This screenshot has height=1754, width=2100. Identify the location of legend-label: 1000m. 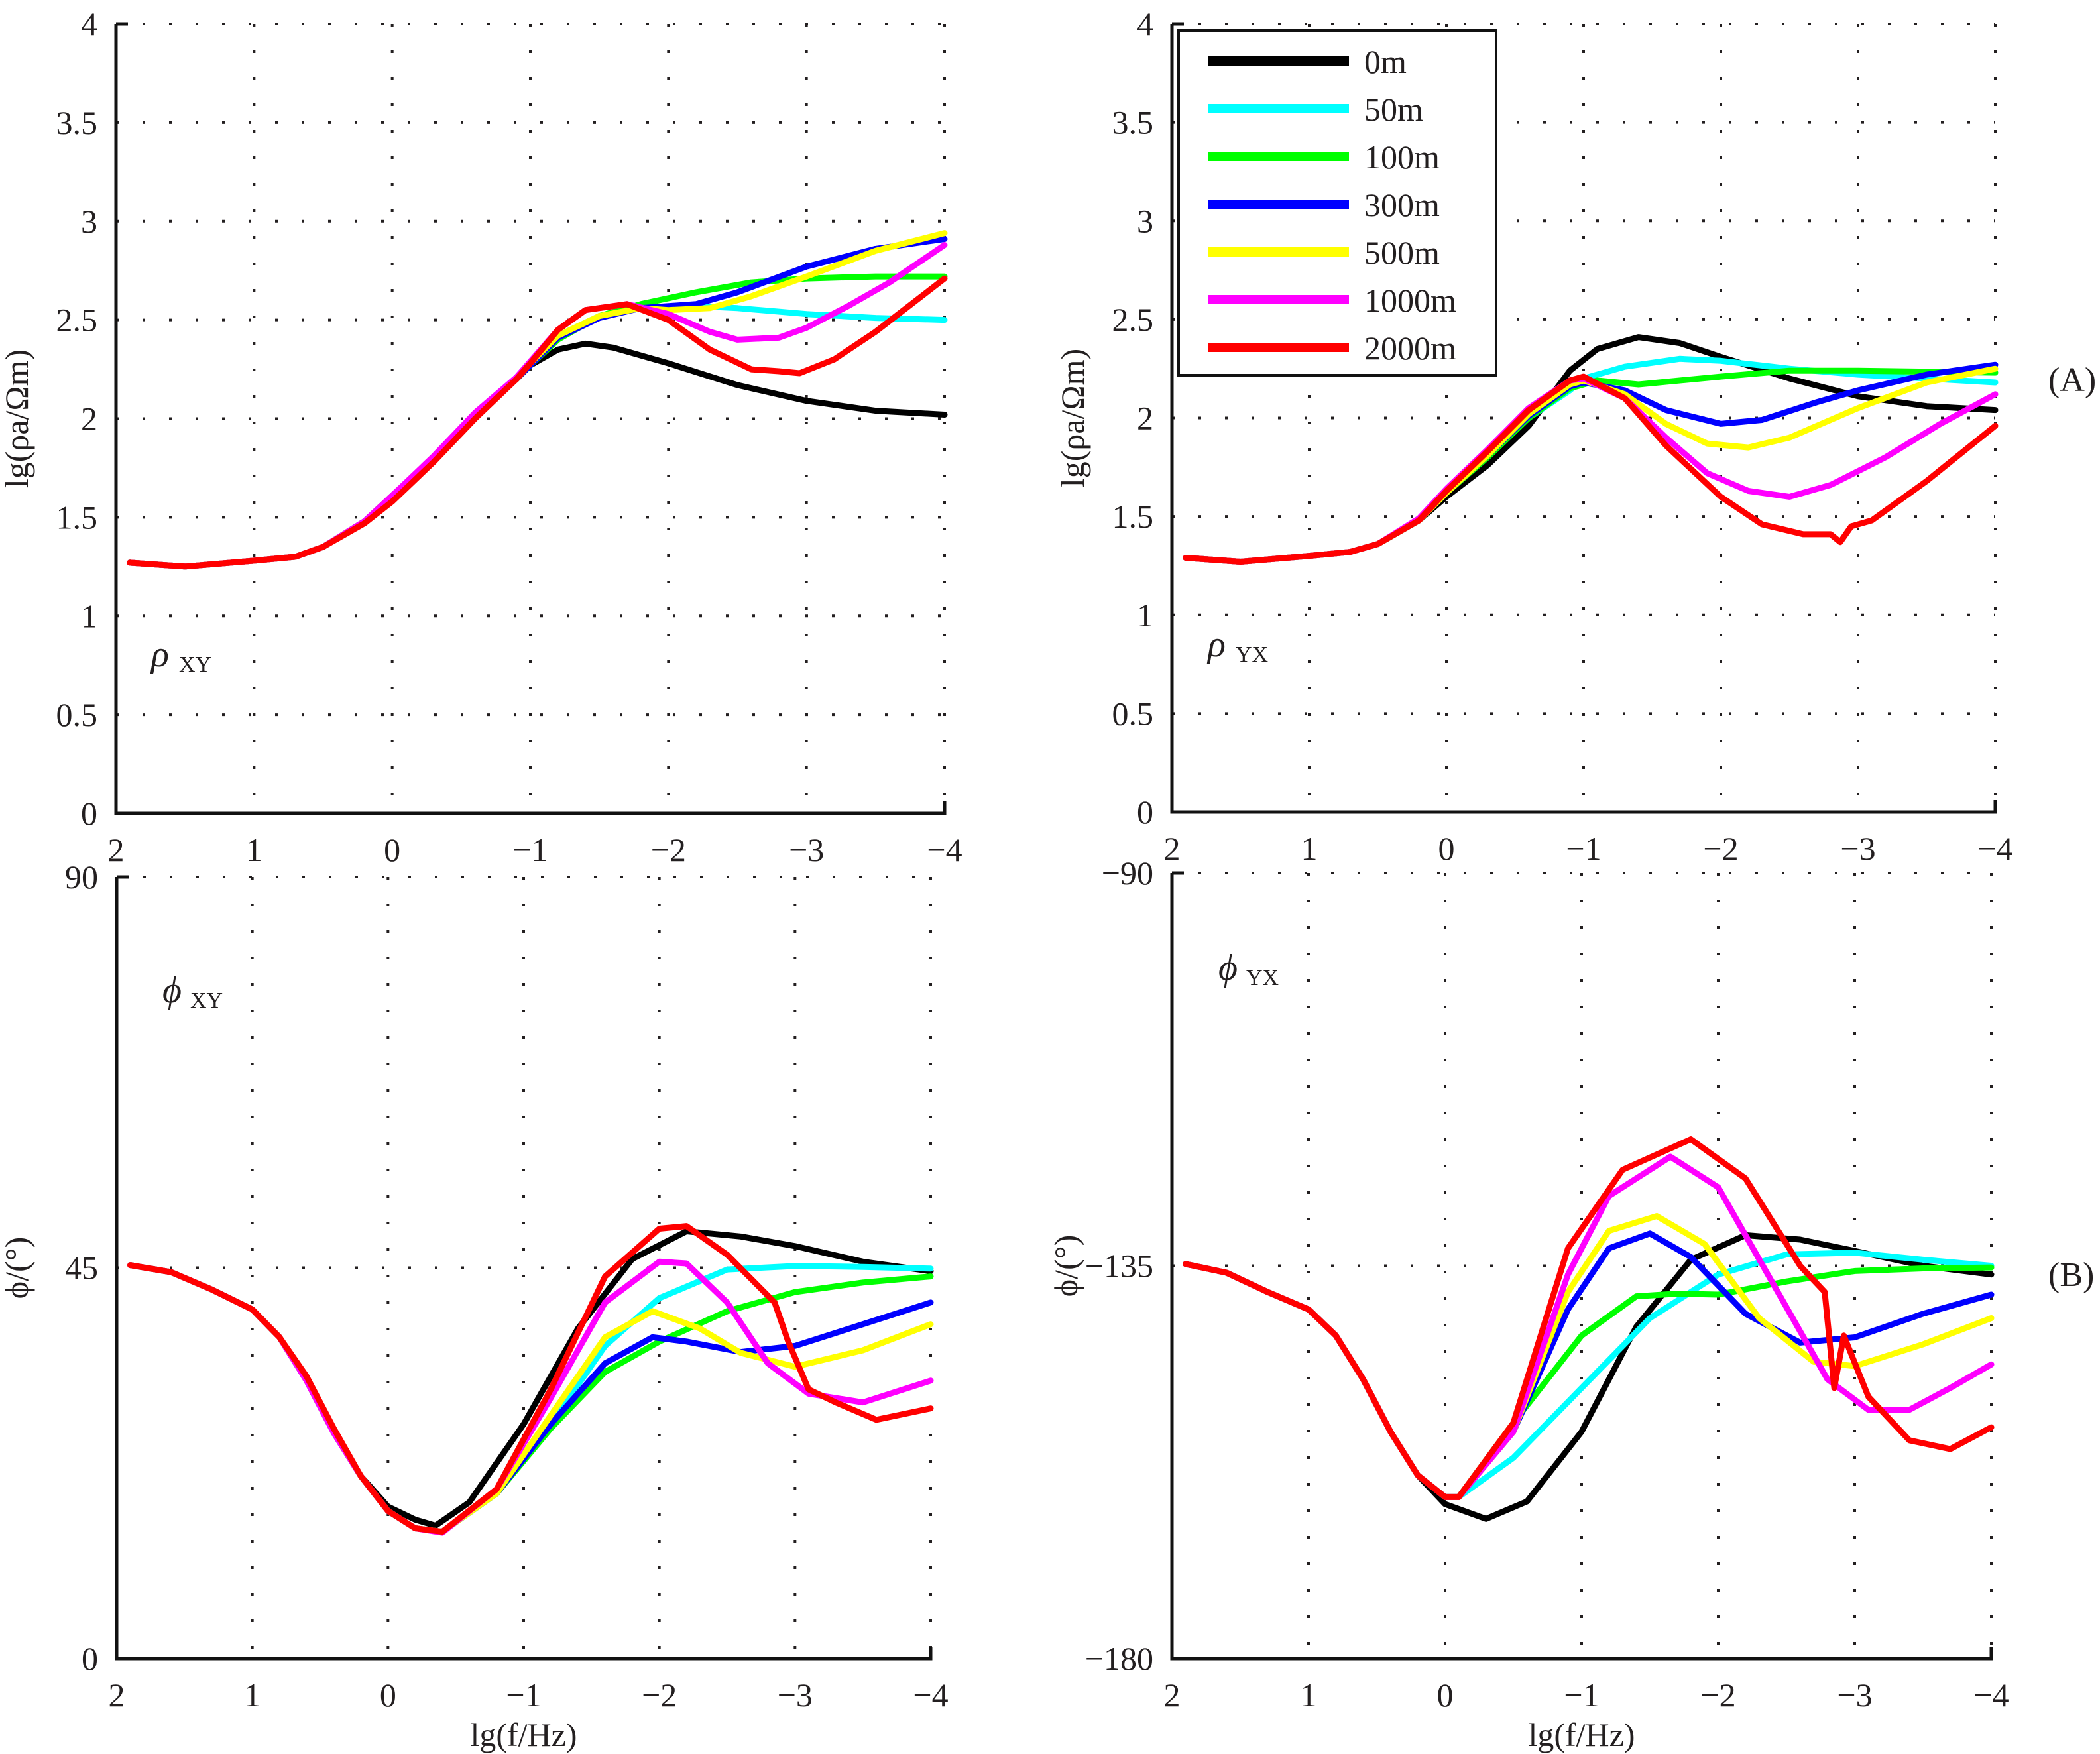
(1410, 300).